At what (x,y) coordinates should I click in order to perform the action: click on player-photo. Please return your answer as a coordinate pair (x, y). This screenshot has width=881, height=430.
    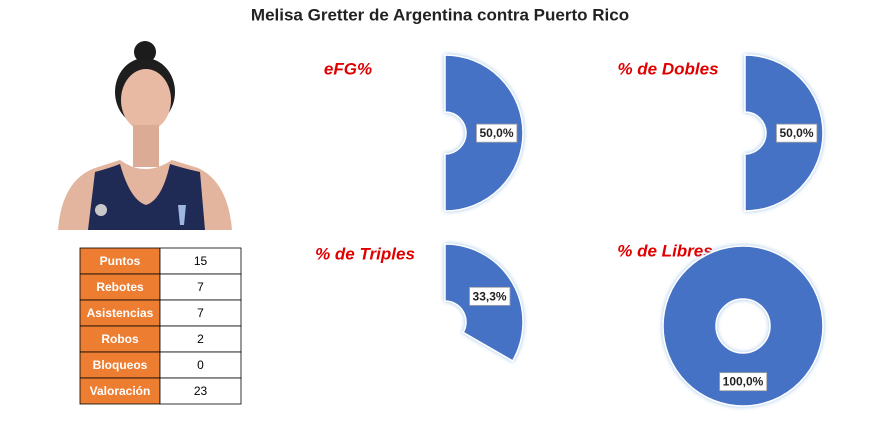
    Looking at the image, I should click on (145, 135).